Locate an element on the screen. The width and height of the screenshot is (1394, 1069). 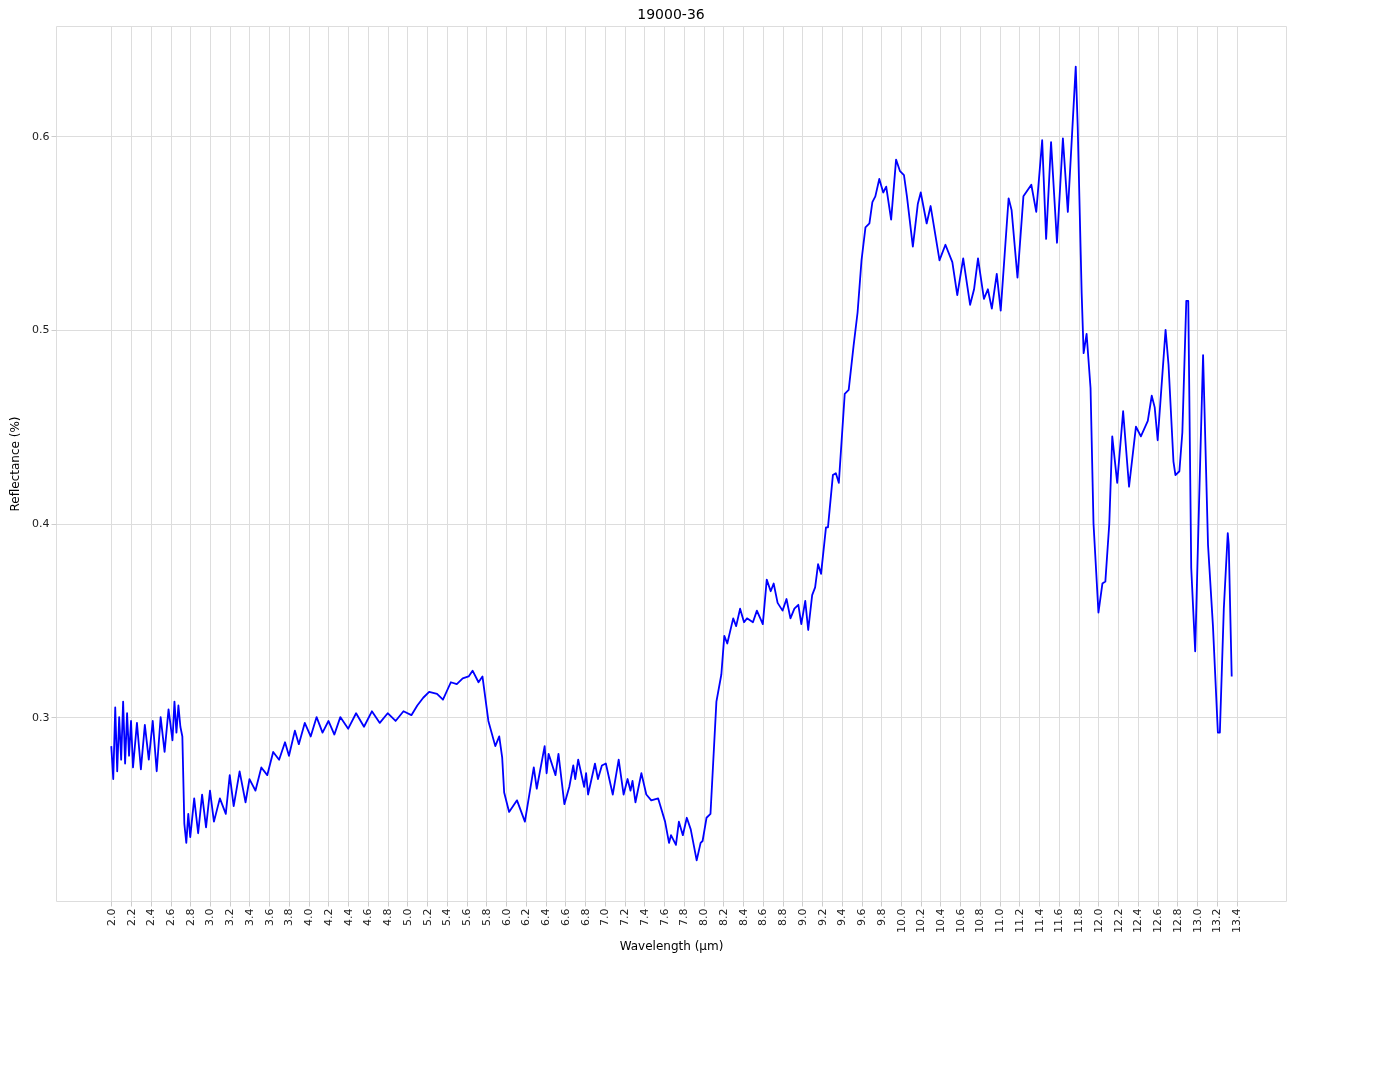
x-tick-label: 9.2 is located at coordinates (822, 917).